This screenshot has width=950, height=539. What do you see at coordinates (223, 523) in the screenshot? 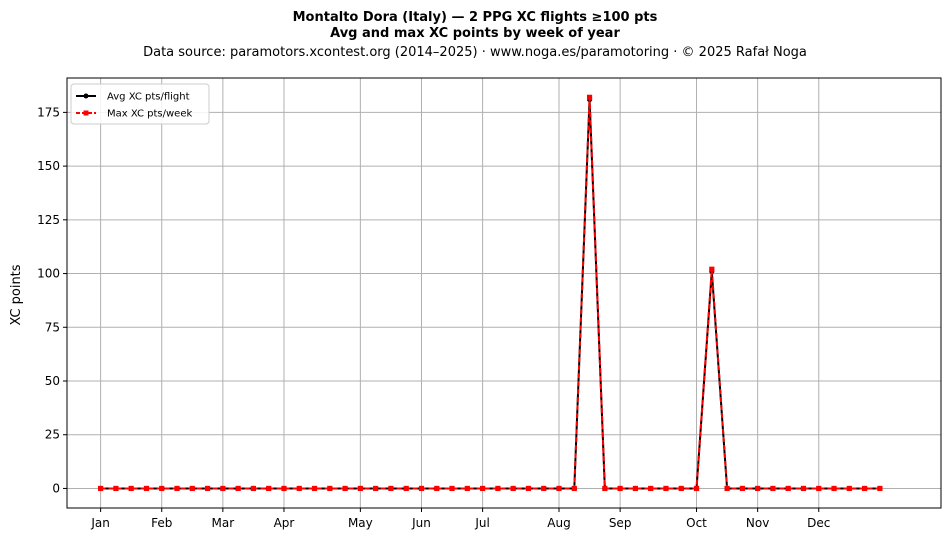
I see `x-tick-label: Mar` at bounding box center [223, 523].